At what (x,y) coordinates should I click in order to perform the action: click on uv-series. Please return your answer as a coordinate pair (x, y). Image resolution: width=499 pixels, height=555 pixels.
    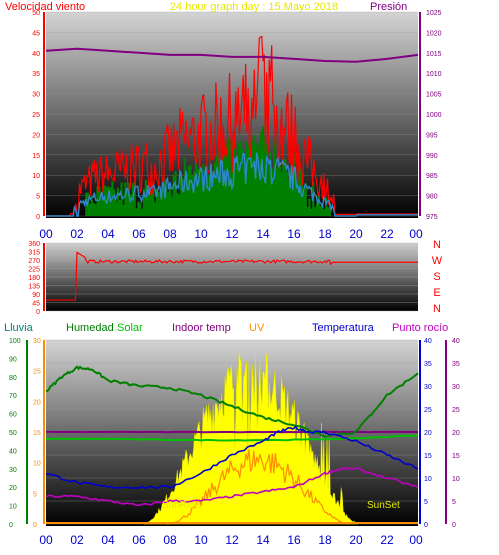
    Looking at the image, I should click on (257, 487).